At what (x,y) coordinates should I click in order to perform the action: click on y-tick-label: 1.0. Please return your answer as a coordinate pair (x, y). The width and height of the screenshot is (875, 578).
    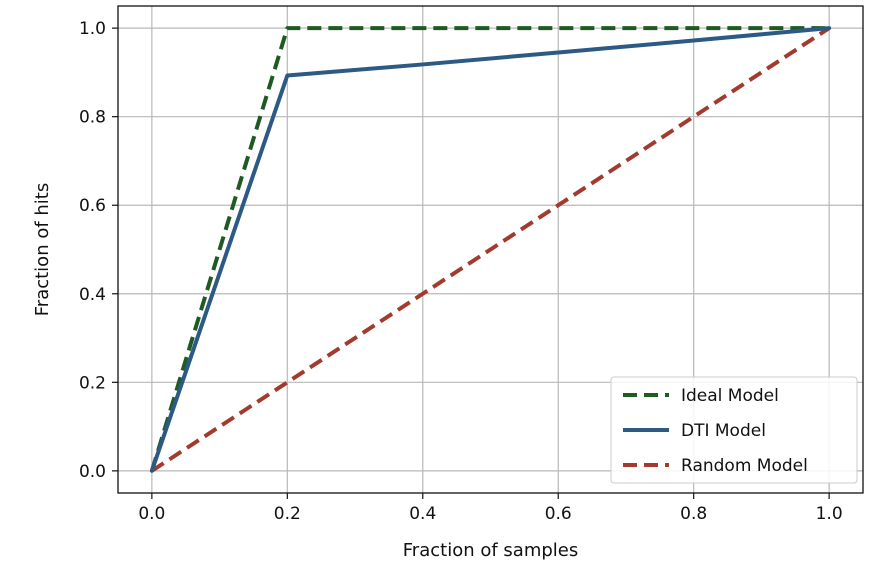
    Looking at the image, I should click on (92, 29).